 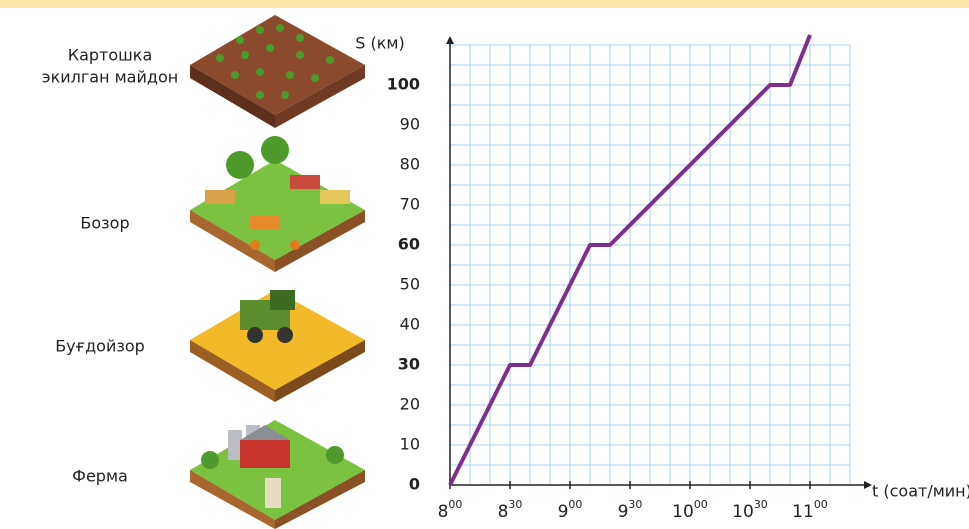 I want to click on potato-field, so click(x=277, y=71).